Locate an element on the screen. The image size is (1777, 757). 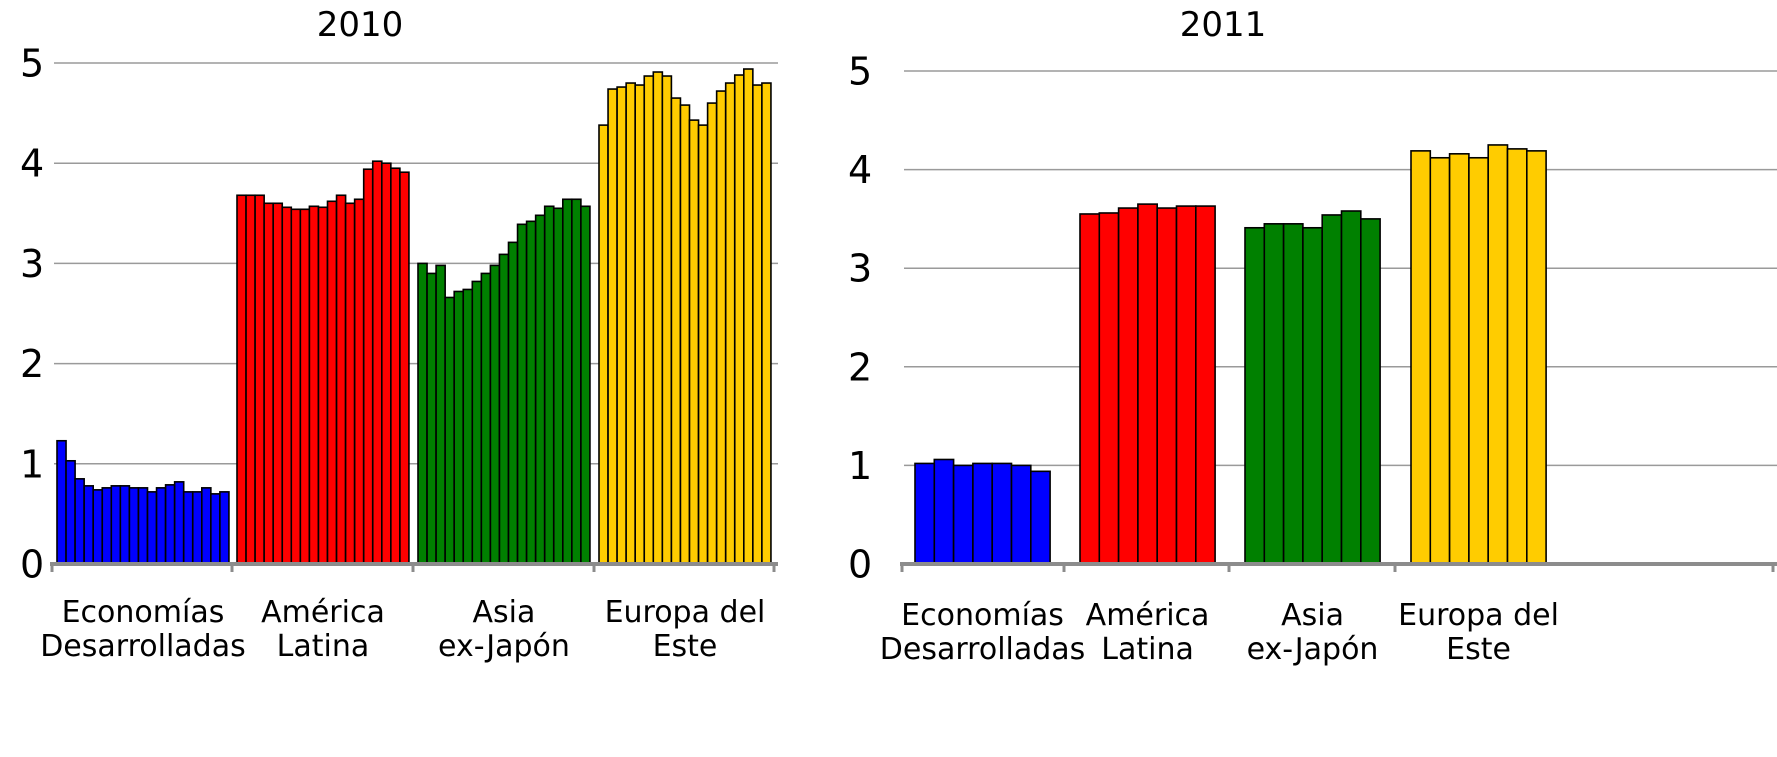
chart-title: 2010 is located at coordinates (360, 25).